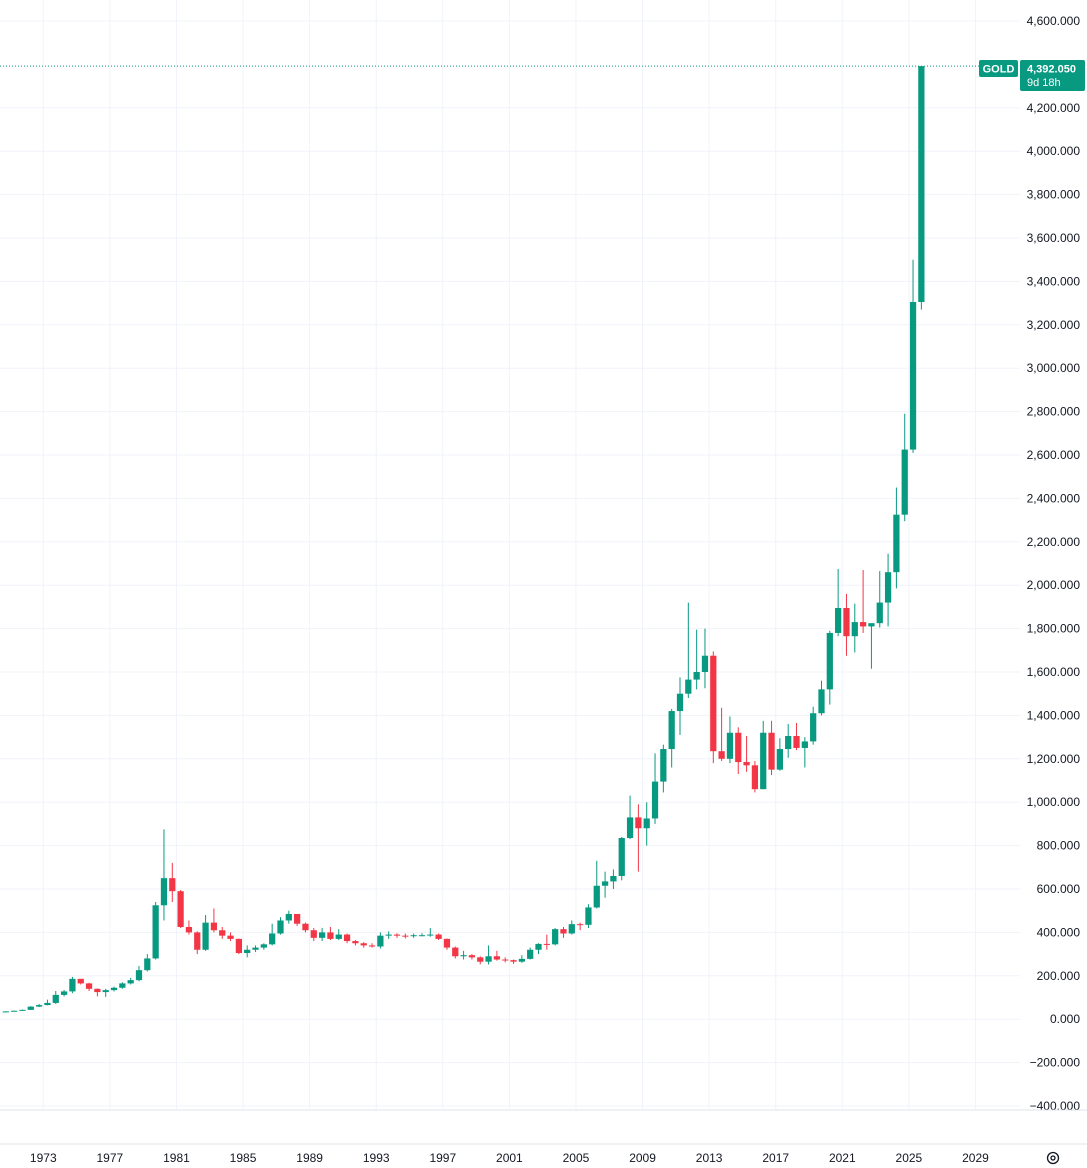  I want to click on y-tick-label: 400.000, so click(1059, 932).